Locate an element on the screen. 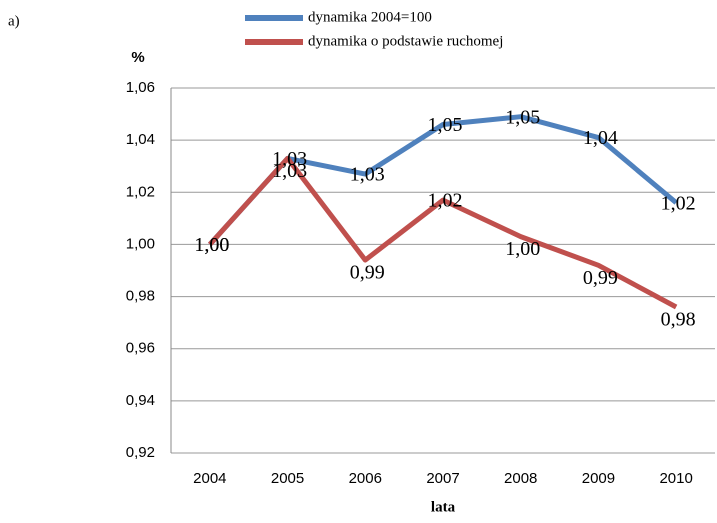 Image resolution: width=717 pixels, height=523 pixels. value-label: 0,98 is located at coordinates (678, 320).